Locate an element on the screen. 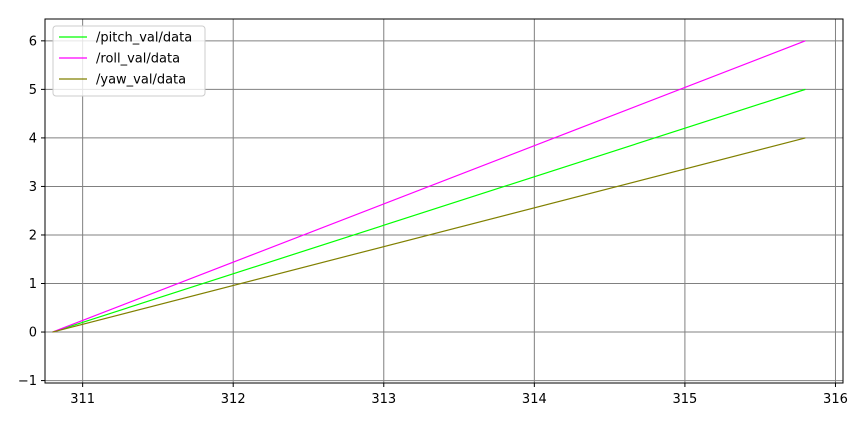 The image size is (861, 421). y-tick-label: 2 is located at coordinates (33, 235).